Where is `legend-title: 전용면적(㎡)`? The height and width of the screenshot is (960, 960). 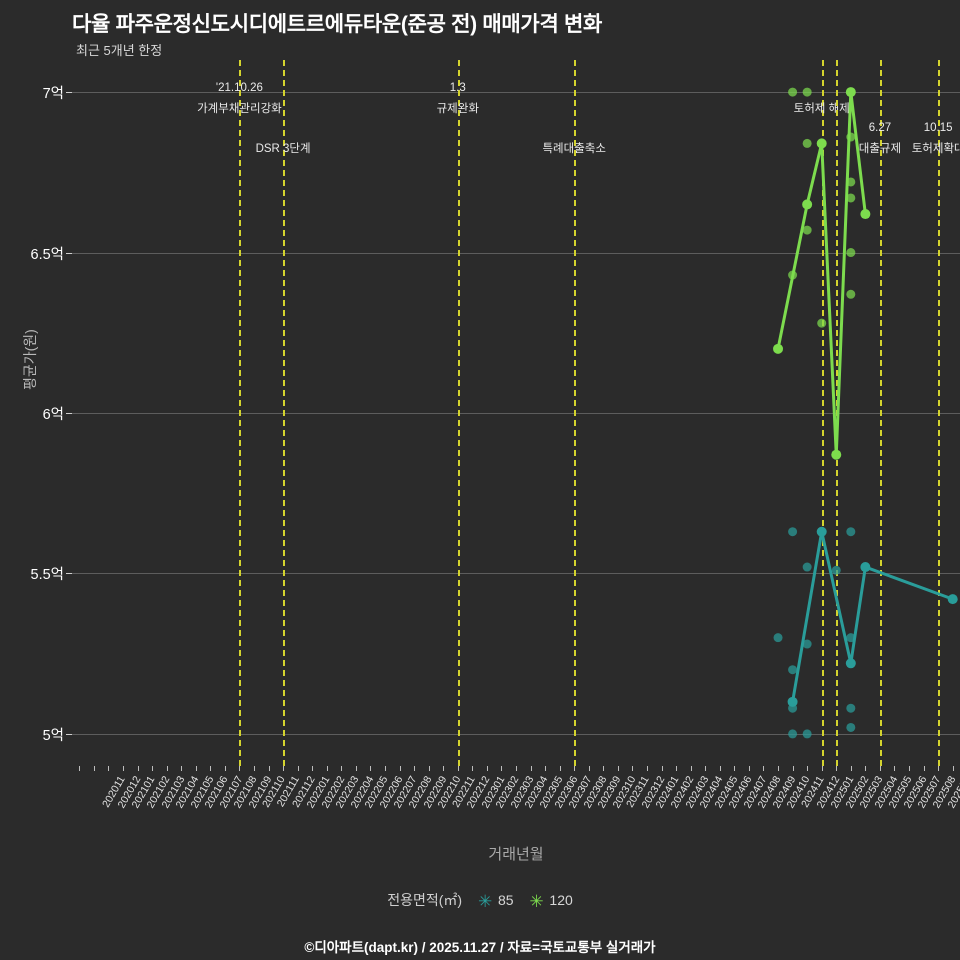
legend-title: 전용면적(㎡) is located at coordinates (425, 900).